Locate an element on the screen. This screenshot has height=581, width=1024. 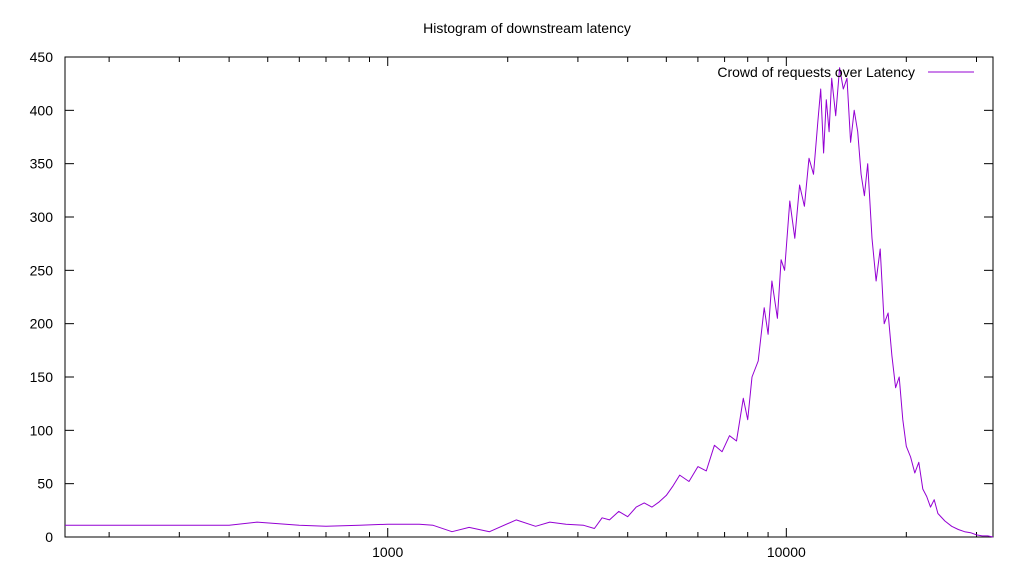
y-tick-label: 0 is located at coordinates (49, 537).